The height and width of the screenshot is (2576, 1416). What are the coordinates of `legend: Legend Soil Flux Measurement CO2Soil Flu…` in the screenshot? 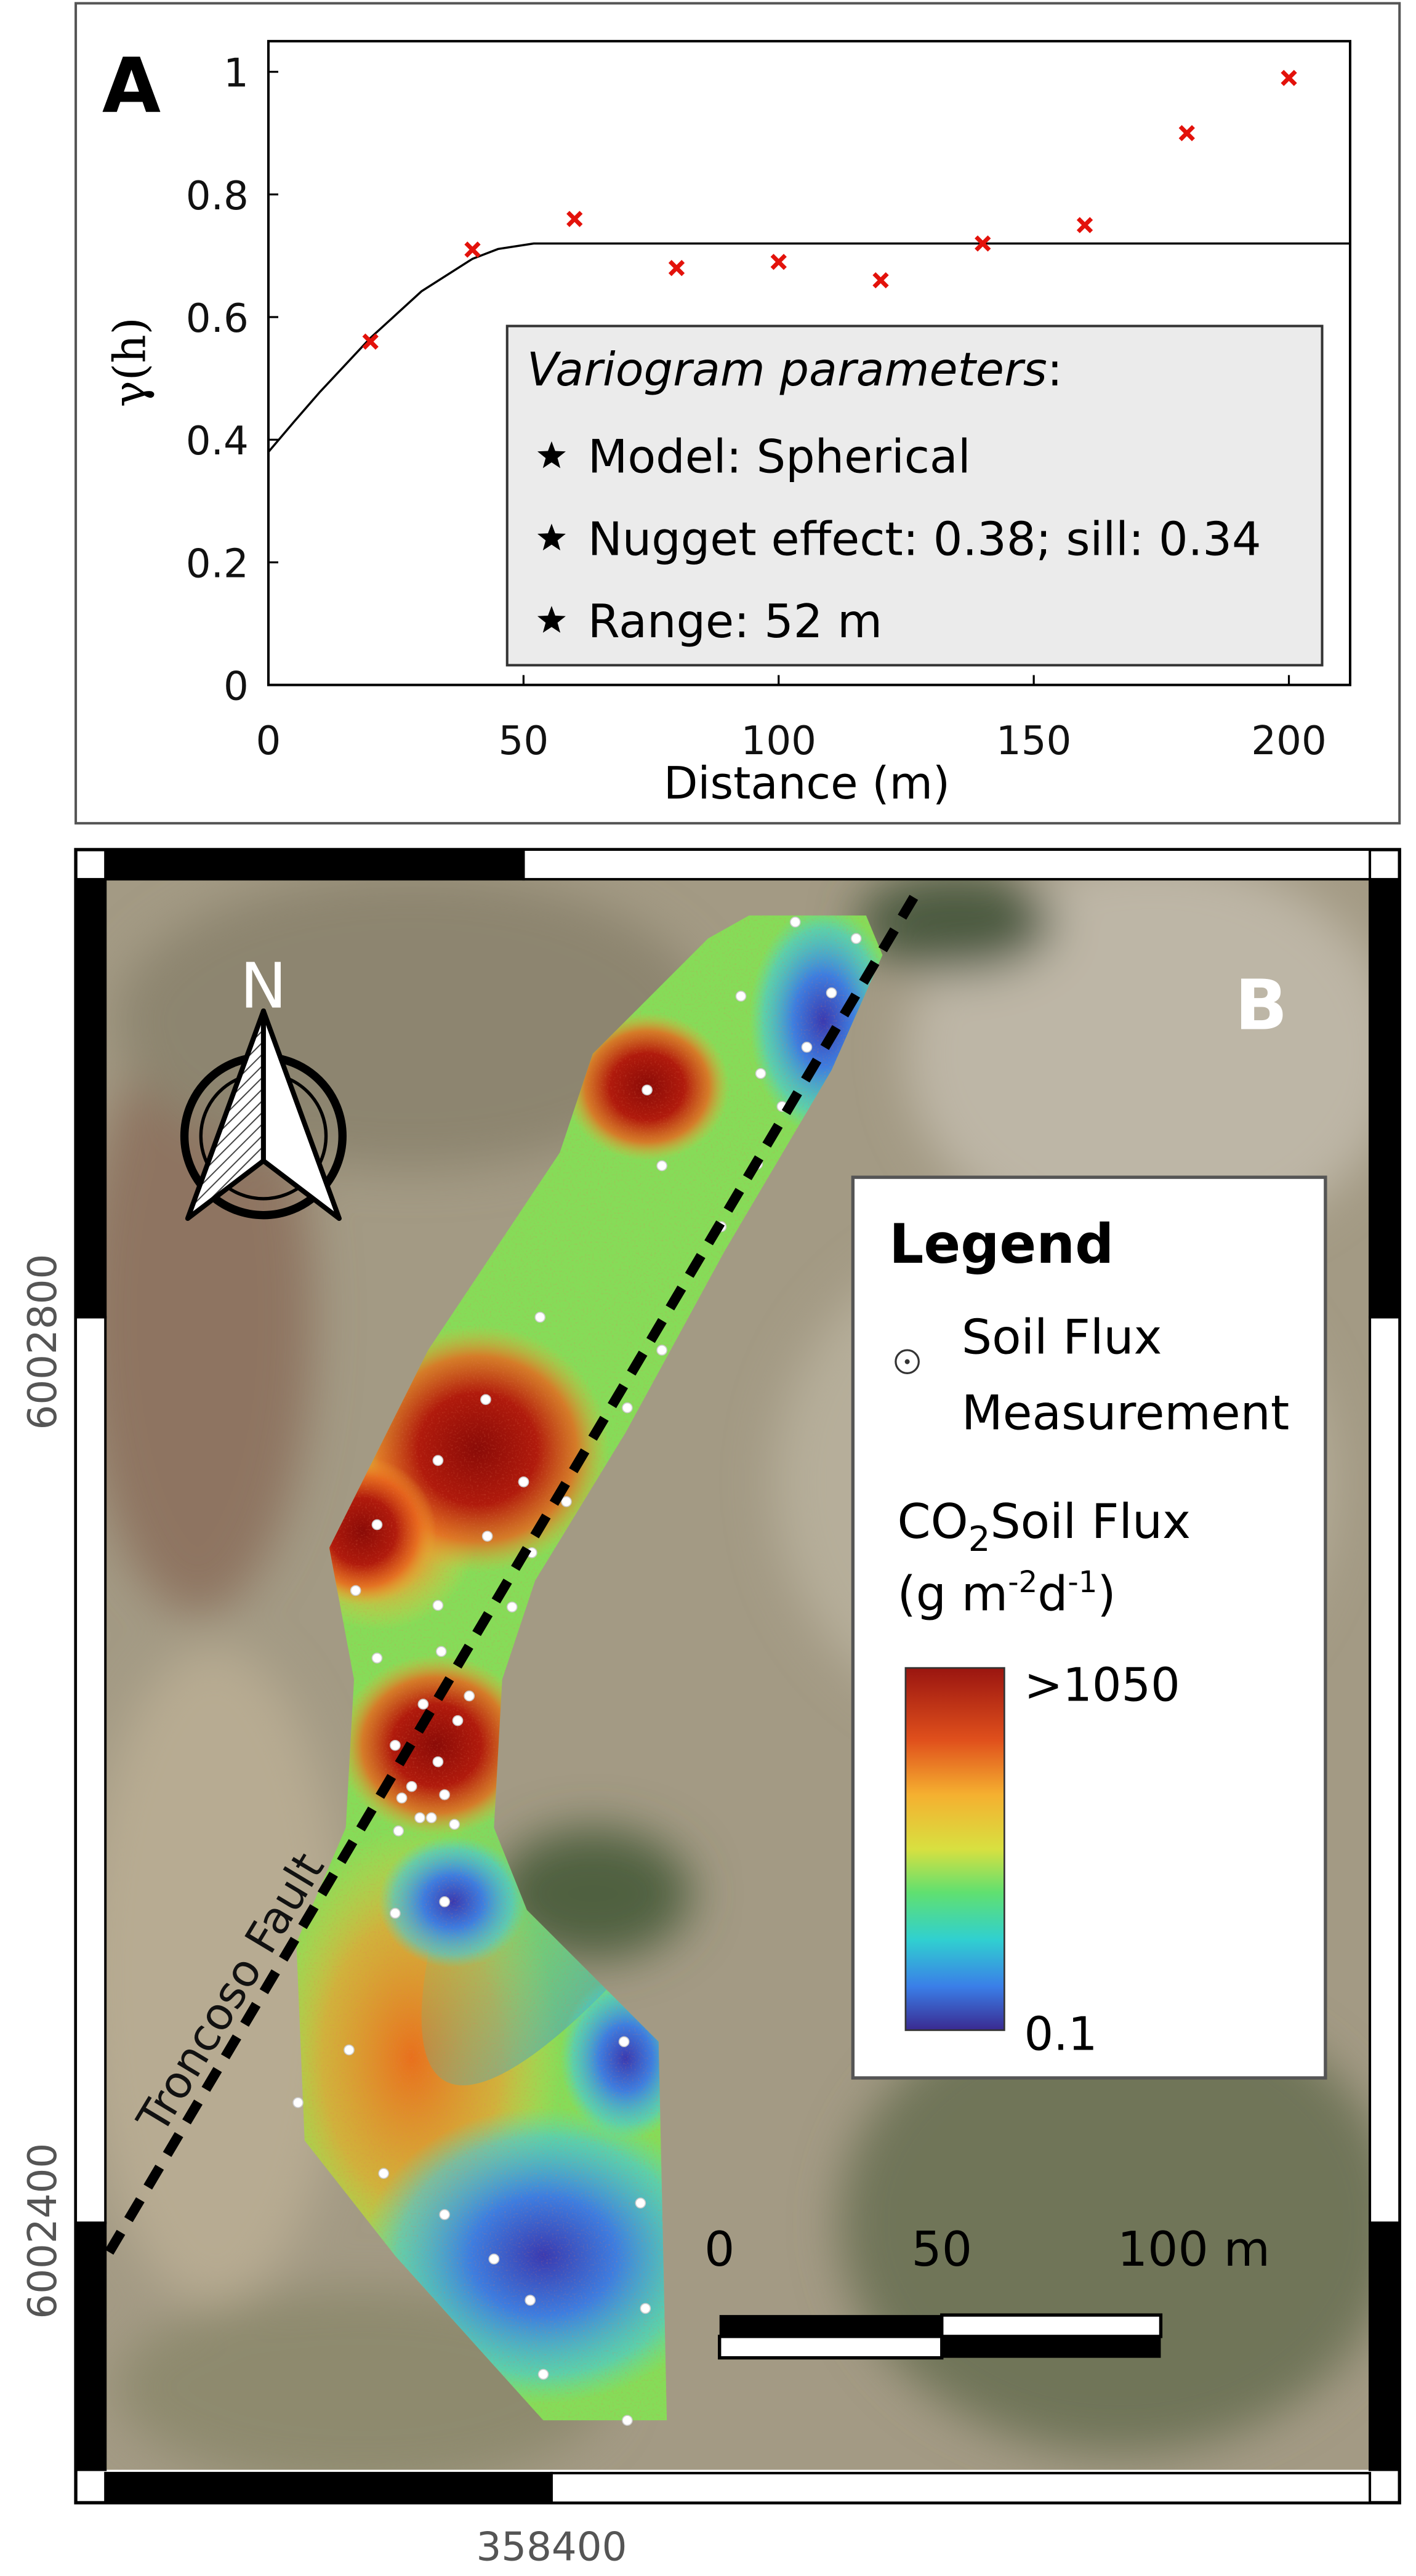 It's located at (1089, 1627).